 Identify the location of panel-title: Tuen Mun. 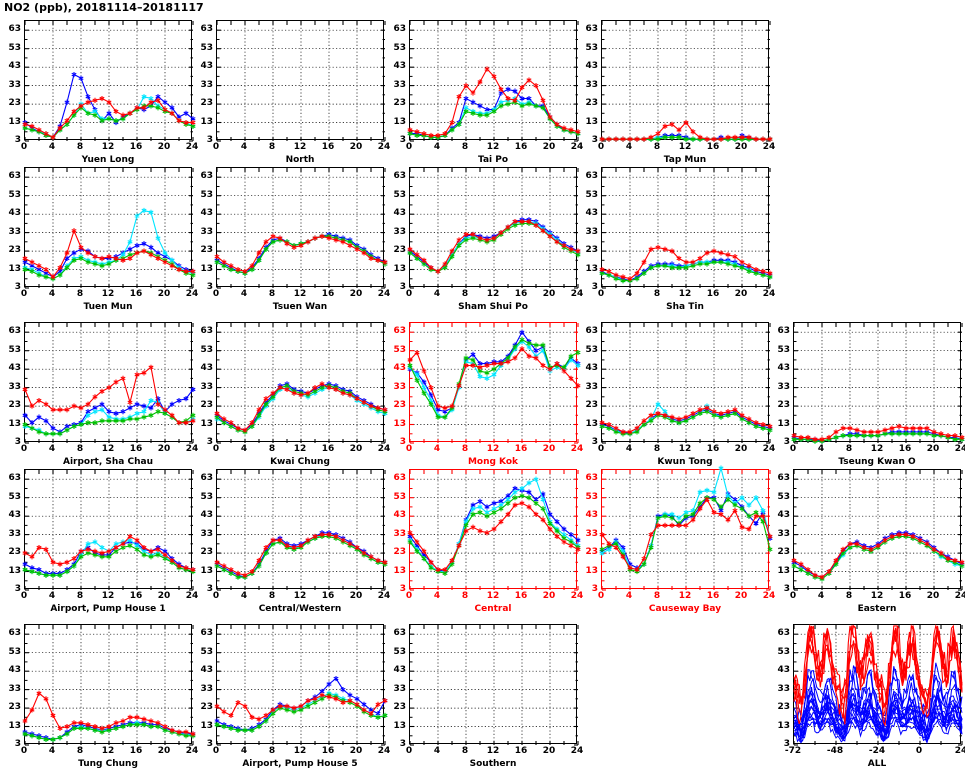
(108, 307).